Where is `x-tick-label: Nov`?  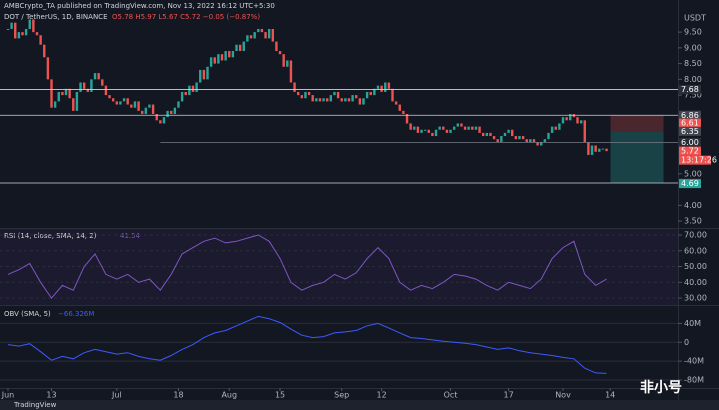 x-tick-label: Nov is located at coordinates (563, 395).